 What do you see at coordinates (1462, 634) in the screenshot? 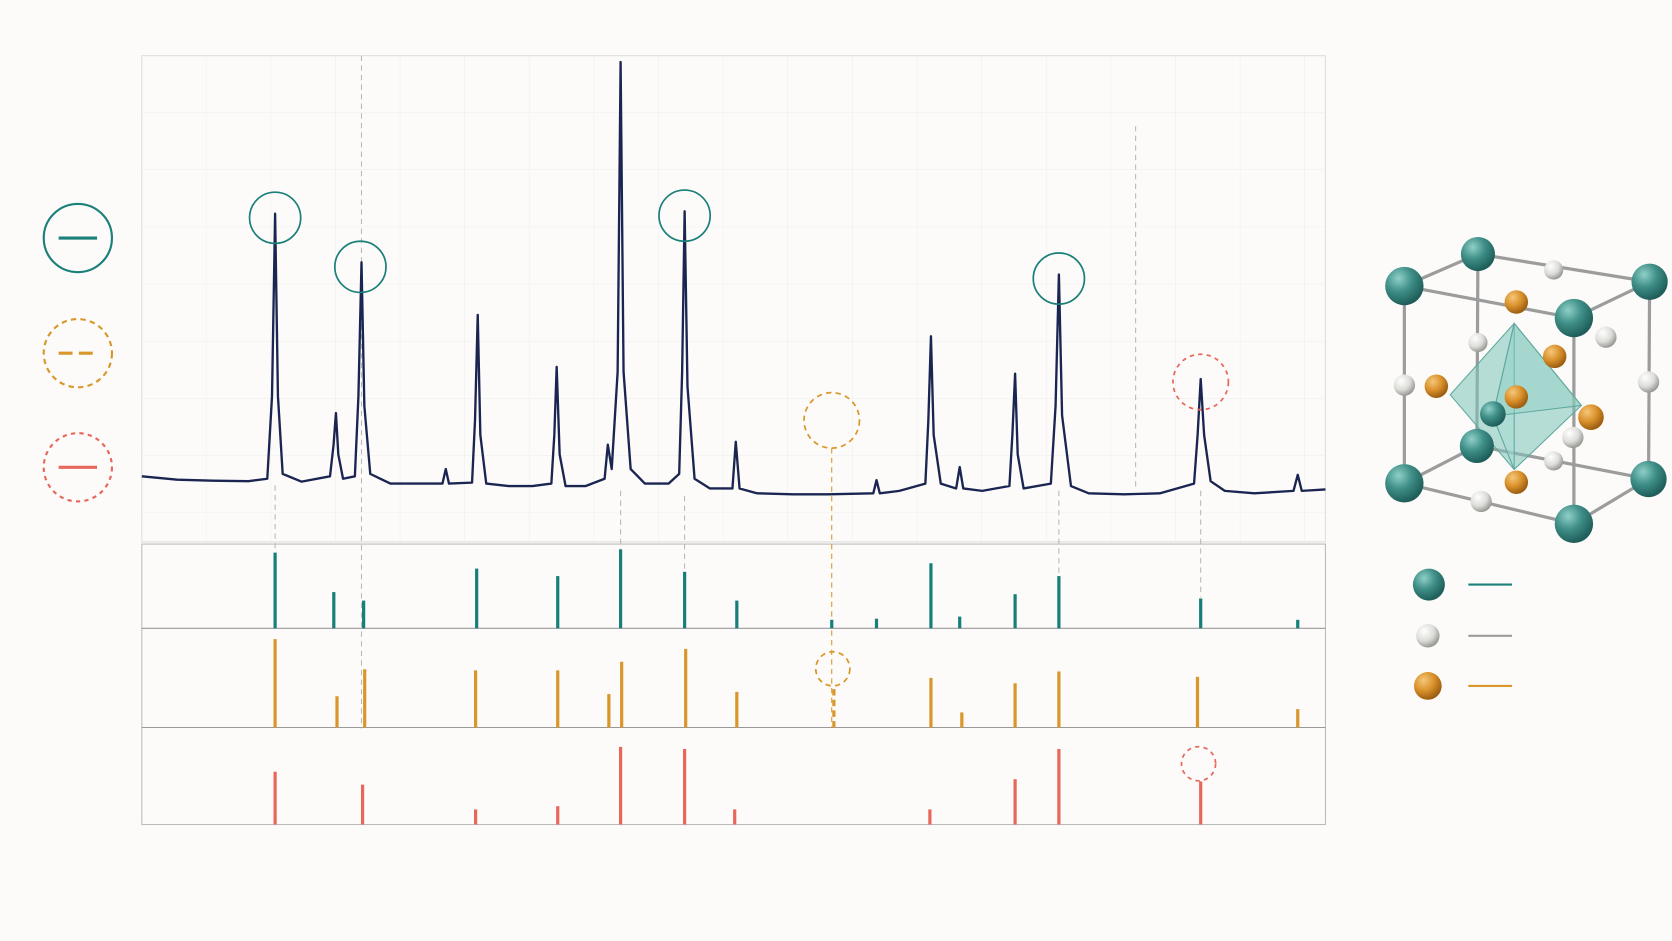
I see `atom-legend` at bounding box center [1462, 634].